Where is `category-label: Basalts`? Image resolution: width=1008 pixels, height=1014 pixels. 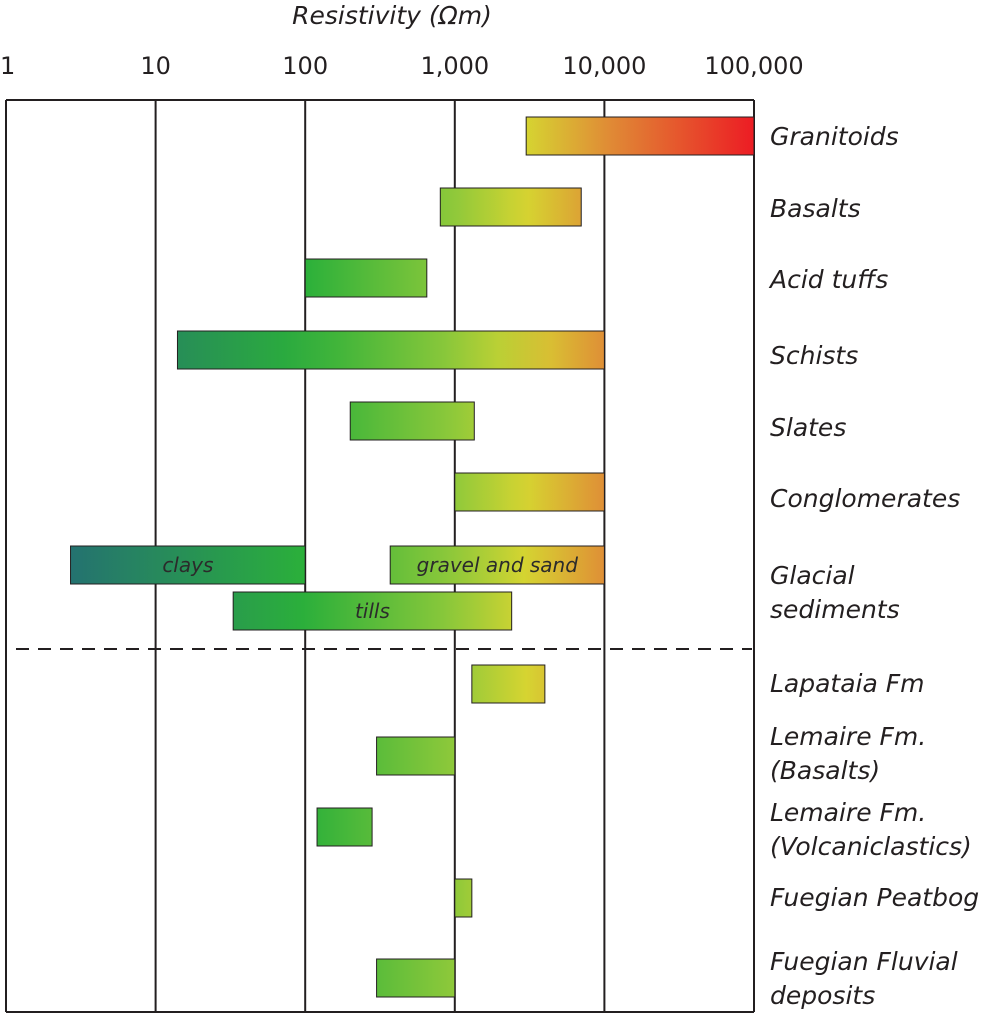 category-label: Basalts is located at coordinates (815, 208).